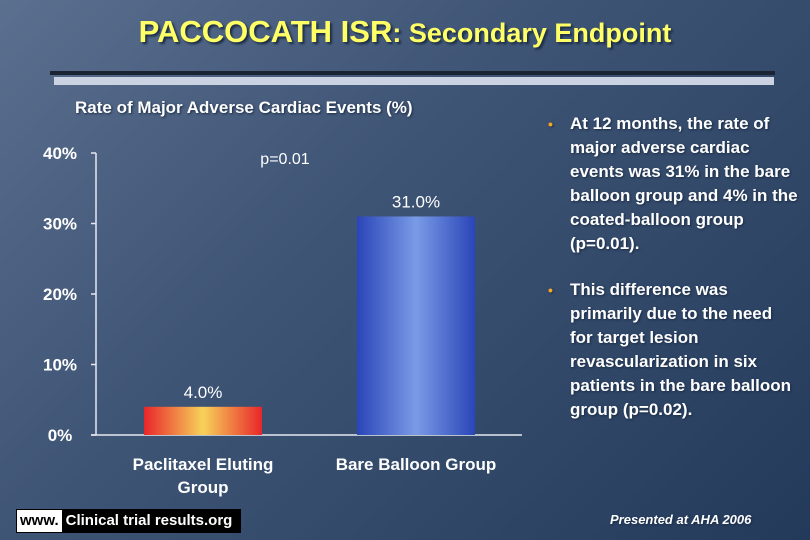 This screenshot has height=540, width=810. Describe the element at coordinates (284, 159) in the screenshot. I see `p-value-annotation: p=0.01` at that location.